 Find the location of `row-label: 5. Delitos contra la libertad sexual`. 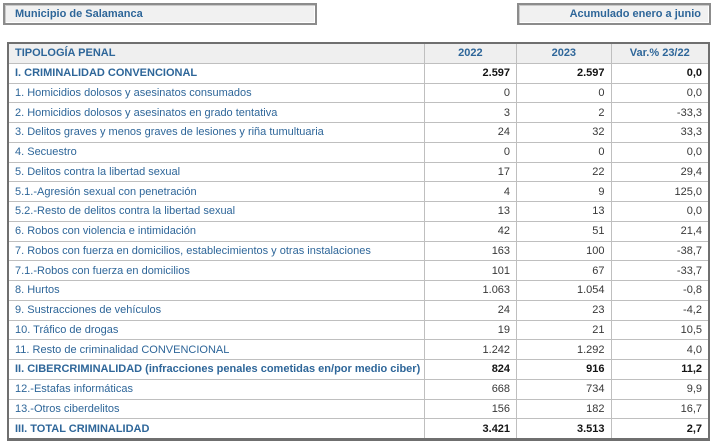

row-label: 5. Delitos contra la libertad sexual is located at coordinates (217, 172).